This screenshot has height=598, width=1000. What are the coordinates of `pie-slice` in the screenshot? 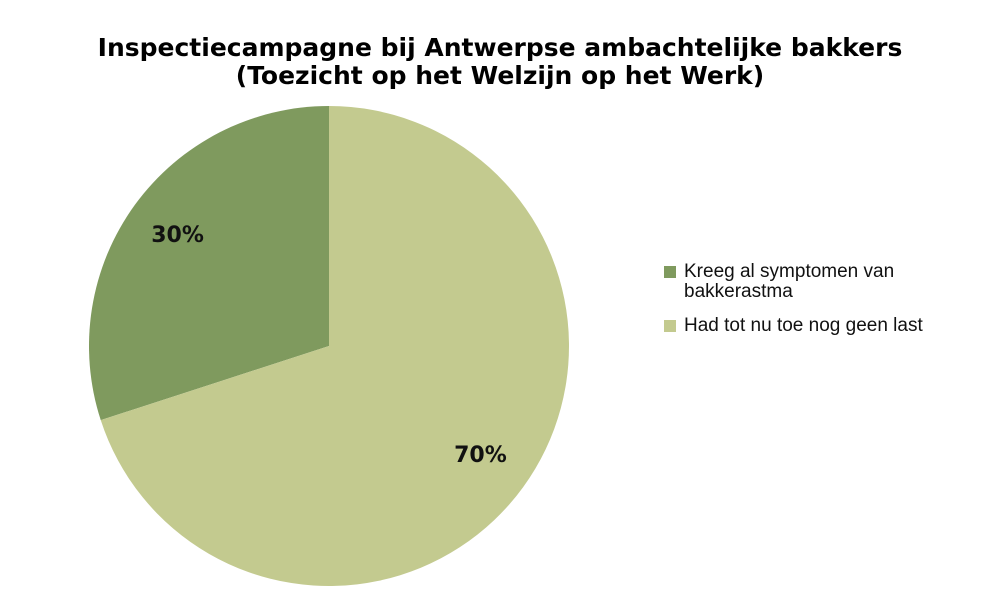 It's located at (209, 263).